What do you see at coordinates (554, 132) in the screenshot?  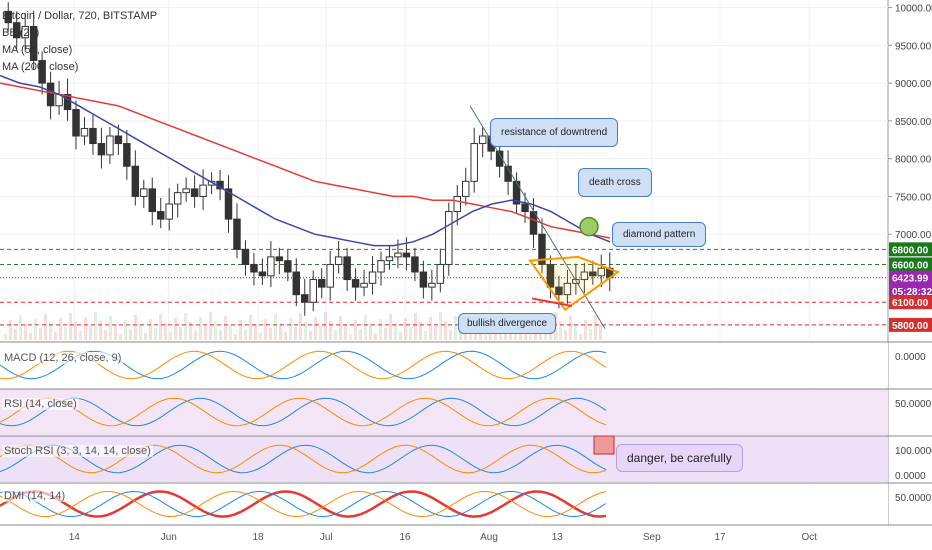 I see `resistance-callout: resistance of downtrend` at bounding box center [554, 132].